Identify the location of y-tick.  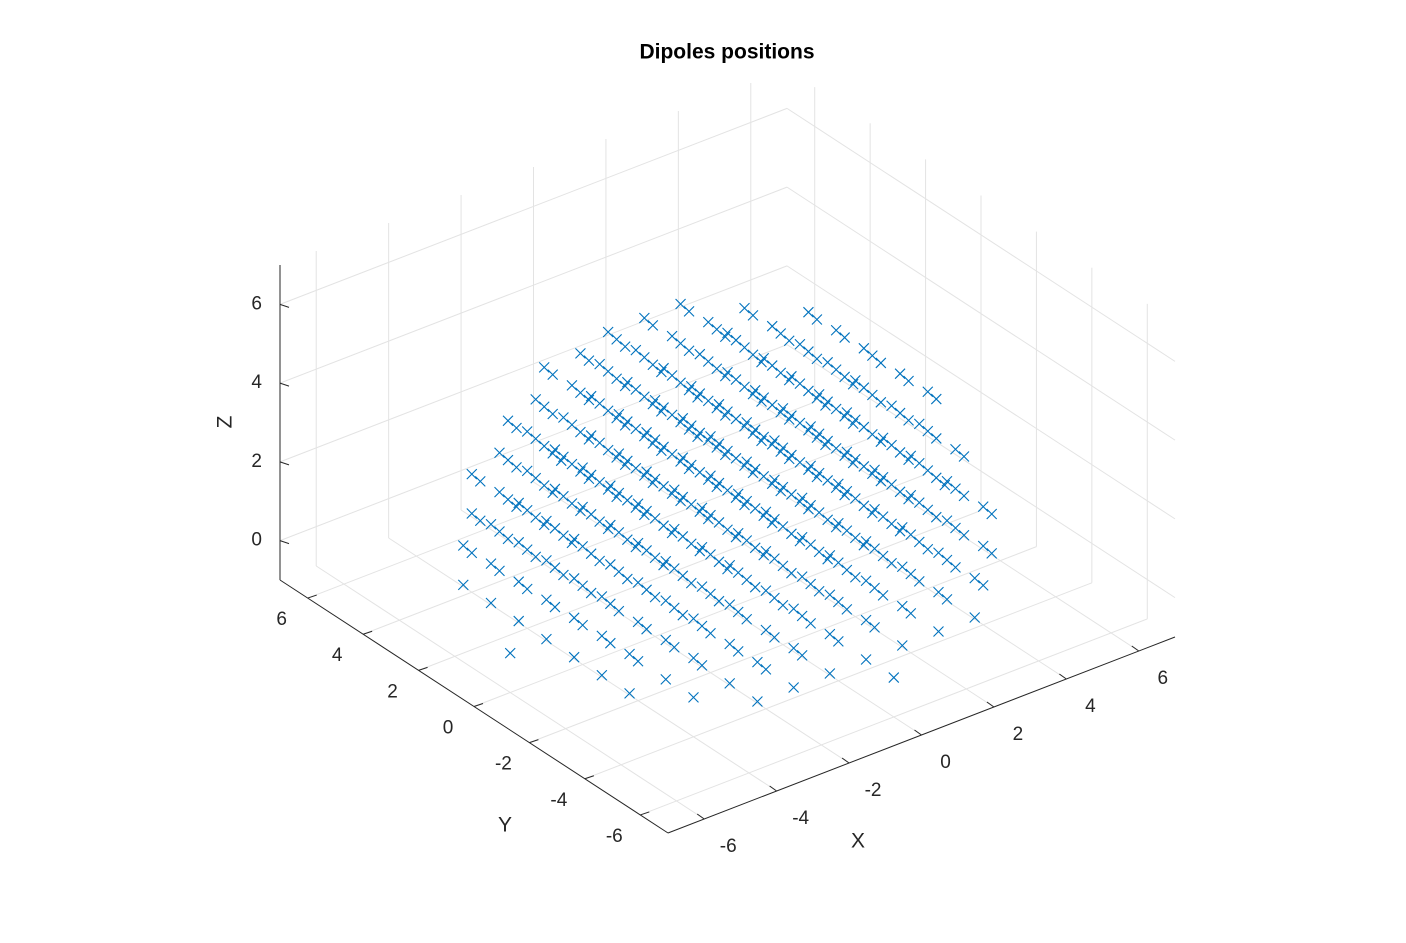
(589, 777).